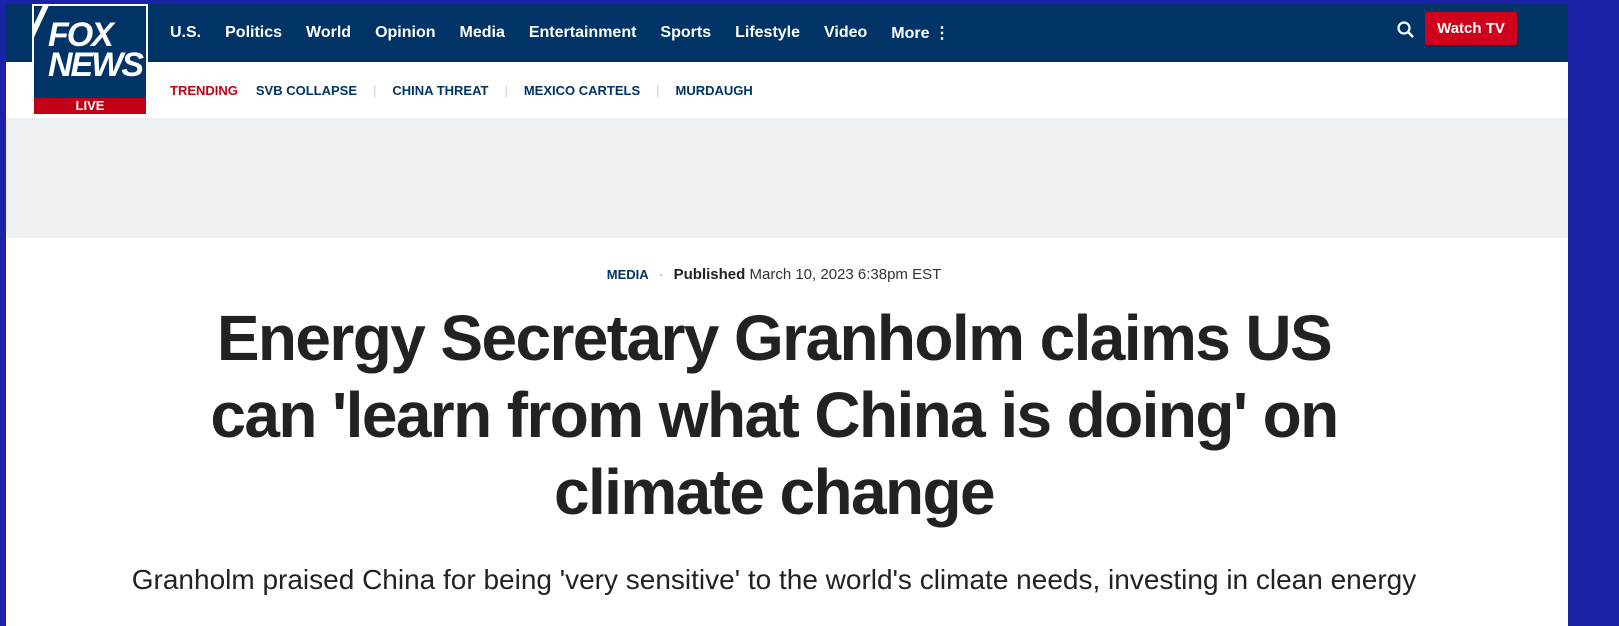 The height and width of the screenshot is (626, 1619). What do you see at coordinates (405, 32) in the screenshot?
I see `nav-link: Opinion` at bounding box center [405, 32].